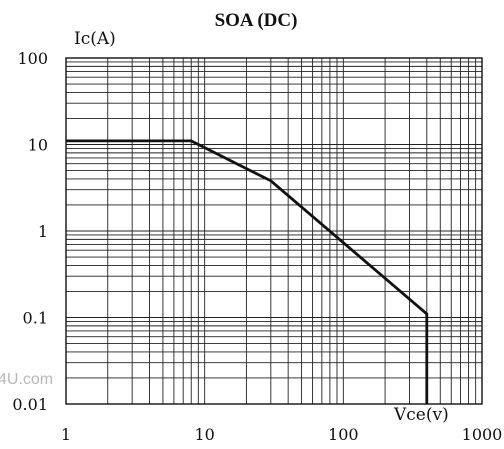 The width and height of the screenshot is (504, 449). What do you see at coordinates (204, 434) in the screenshot?
I see `x-tick-label: 10` at bounding box center [204, 434].